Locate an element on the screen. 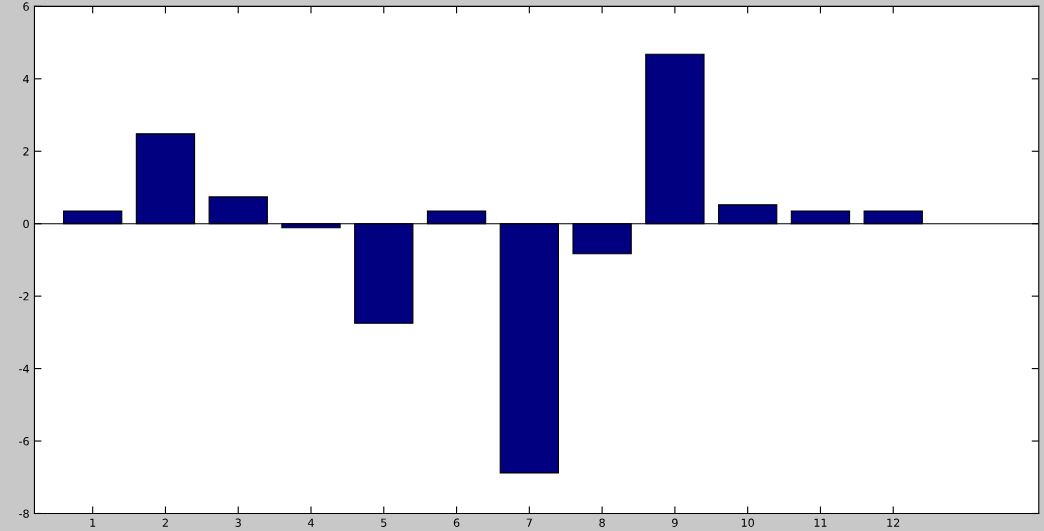 The height and width of the screenshot is (531, 1044). y-tick-label: -6 is located at coordinates (24, 441).